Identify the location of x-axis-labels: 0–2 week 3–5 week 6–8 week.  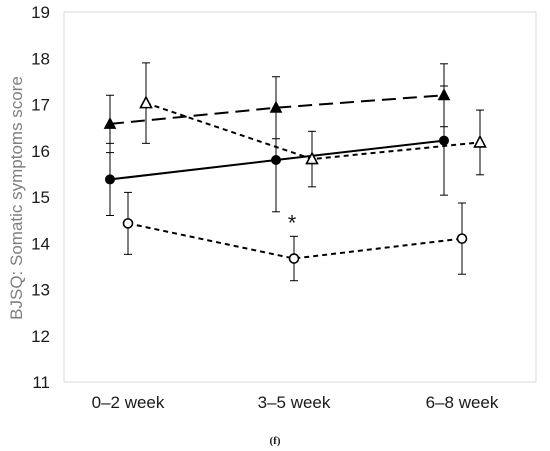
(295, 402).